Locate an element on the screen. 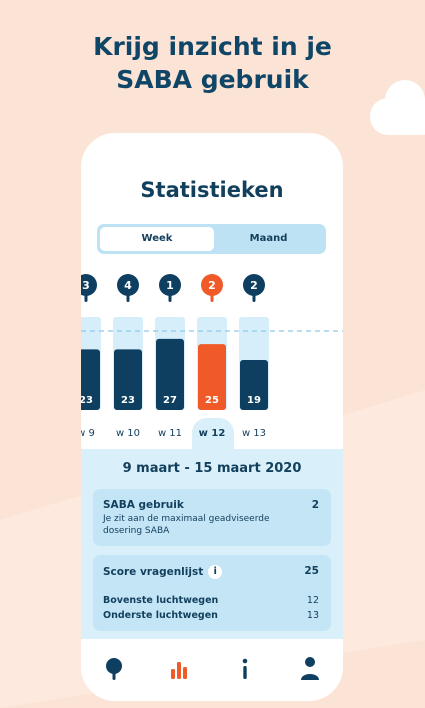 The width and height of the screenshot is (425, 708). bar-value-label: 25 is located at coordinates (212, 400).